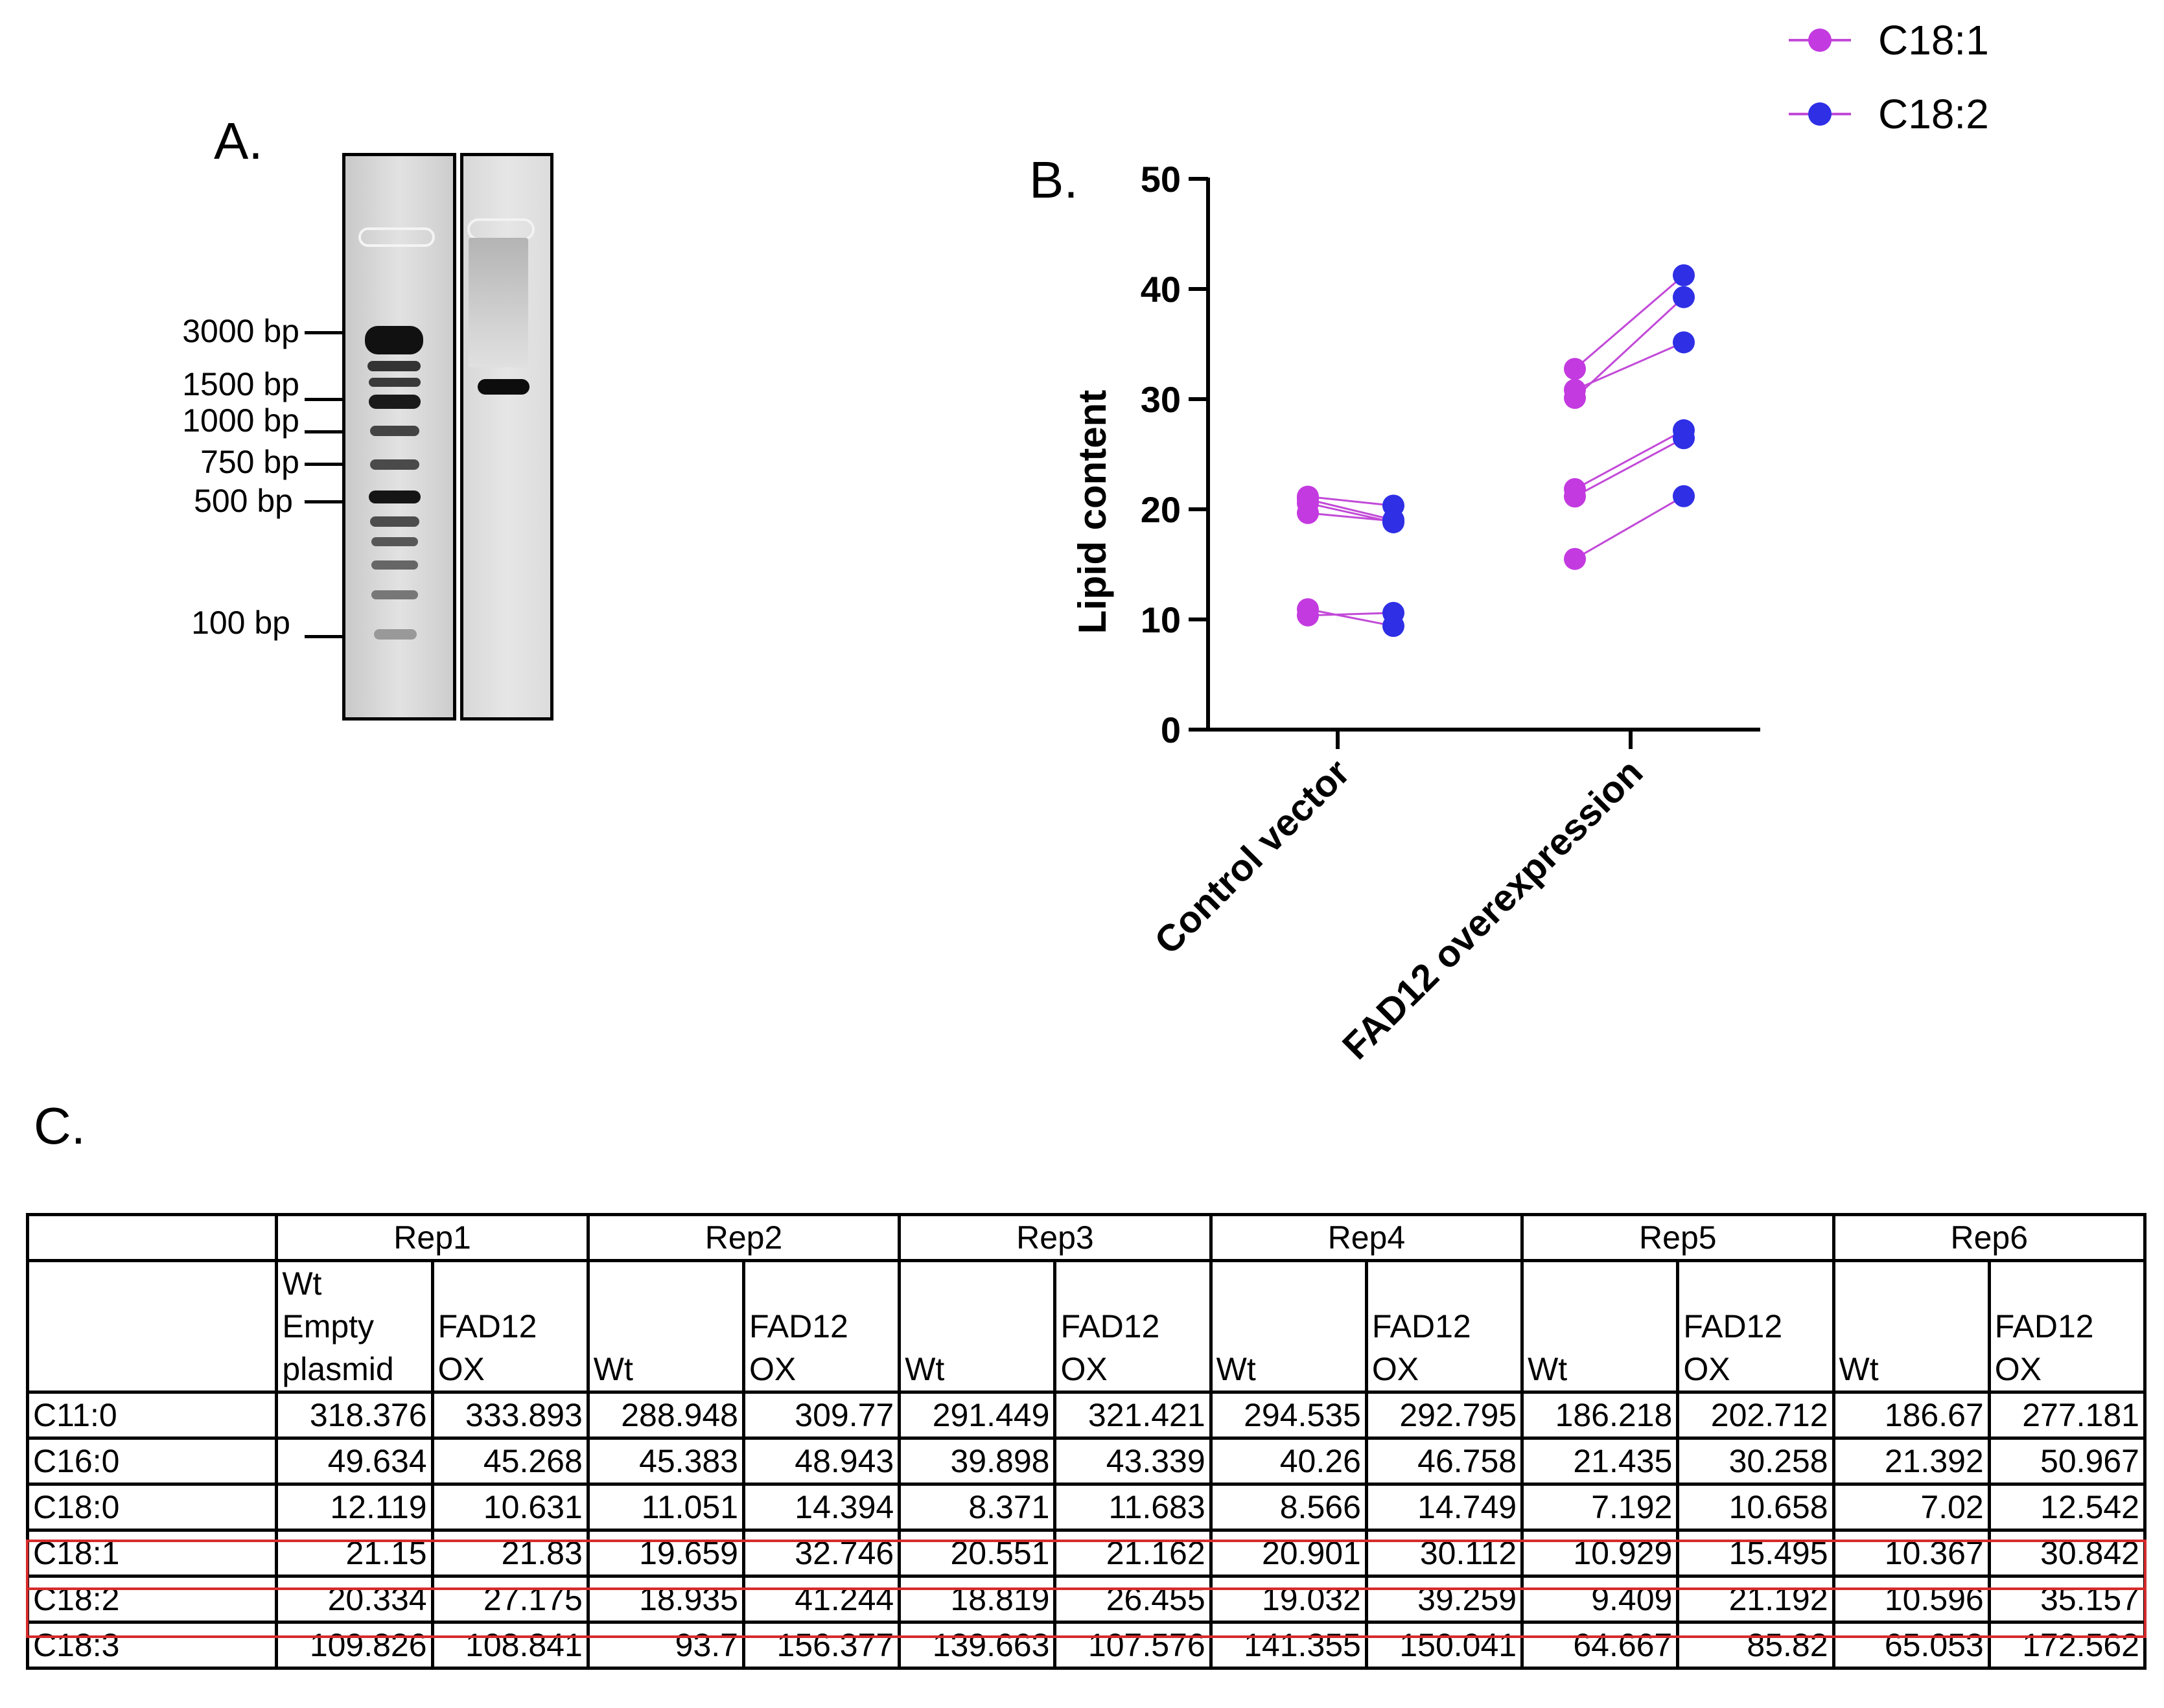 The height and width of the screenshot is (1708, 2164). Describe the element at coordinates (240, 420) in the screenshot. I see `ladder-label-1000: 1000 bp` at that location.